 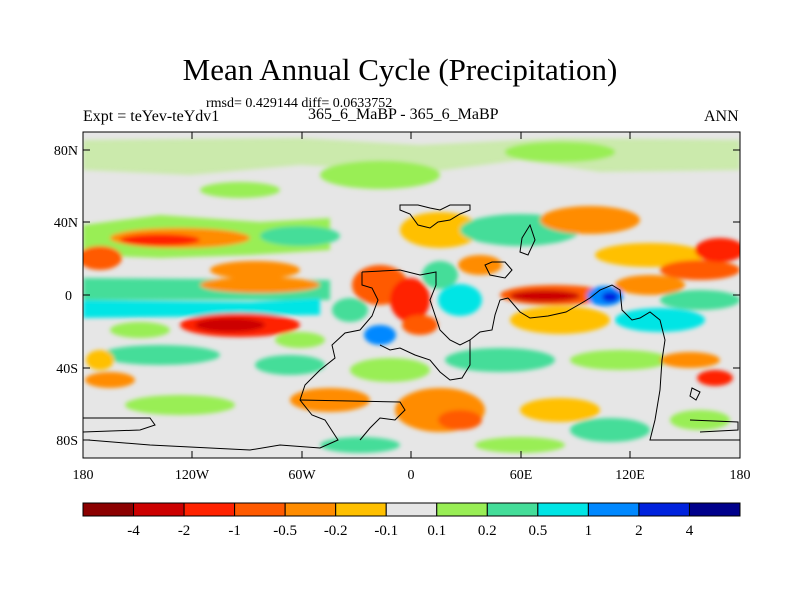 I want to click on colorbar-label: 4, so click(x=690, y=531).